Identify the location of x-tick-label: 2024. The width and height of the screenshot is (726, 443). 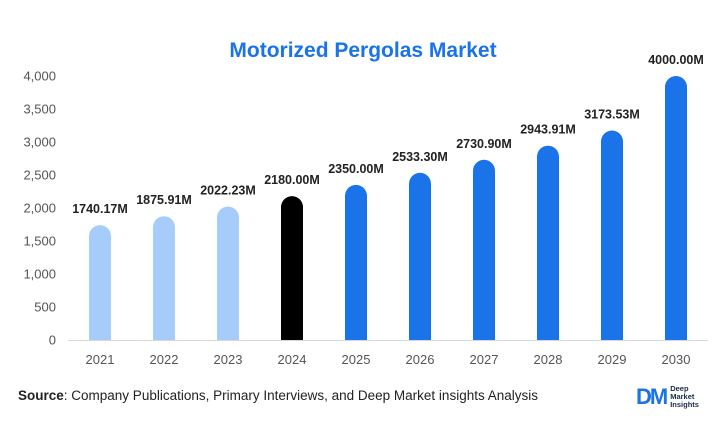
(292, 359).